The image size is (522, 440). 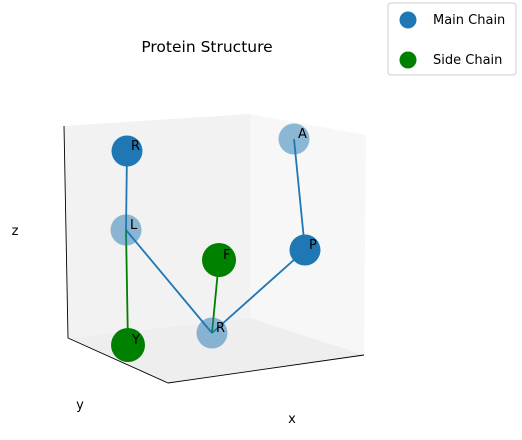 I want to click on residue-label: P, so click(x=313, y=245).